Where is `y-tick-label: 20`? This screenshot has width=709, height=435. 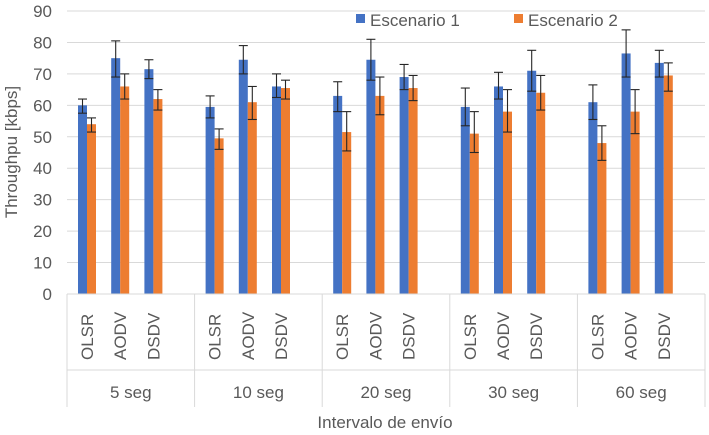
y-tick-label: 20 is located at coordinates (42, 231).